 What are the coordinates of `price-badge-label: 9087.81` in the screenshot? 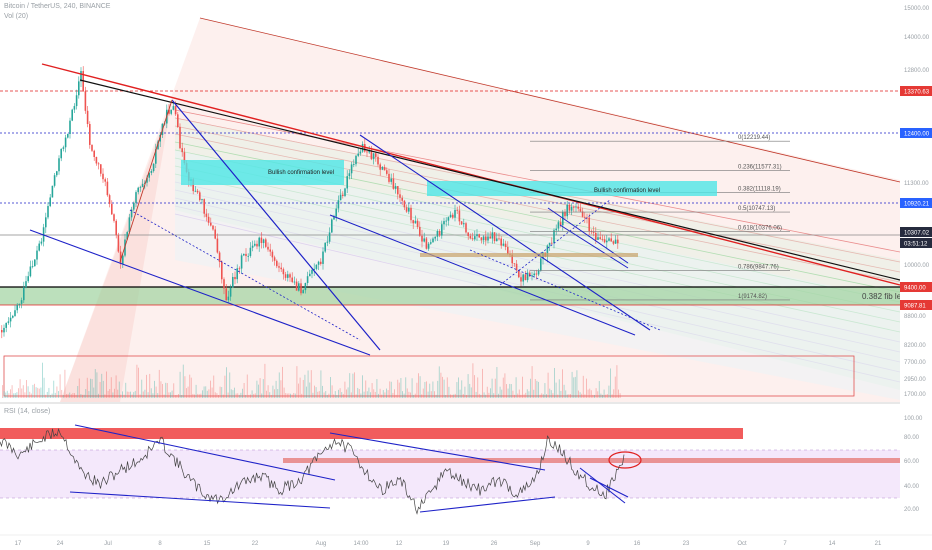 It's located at (915, 307).